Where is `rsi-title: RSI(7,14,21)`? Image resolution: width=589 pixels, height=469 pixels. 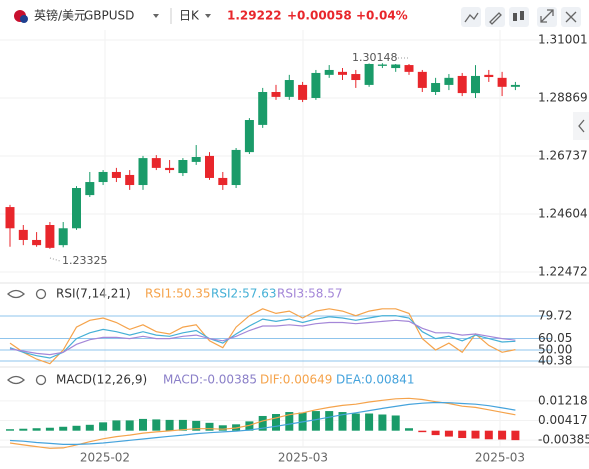
rsi-title: RSI(7,14,21) is located at coordinates (93, 294).